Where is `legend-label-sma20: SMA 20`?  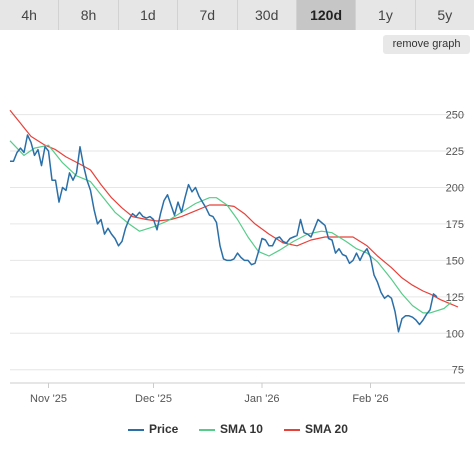 legend-label-sma20: SMA 20 is located at coordinates (326, 429).